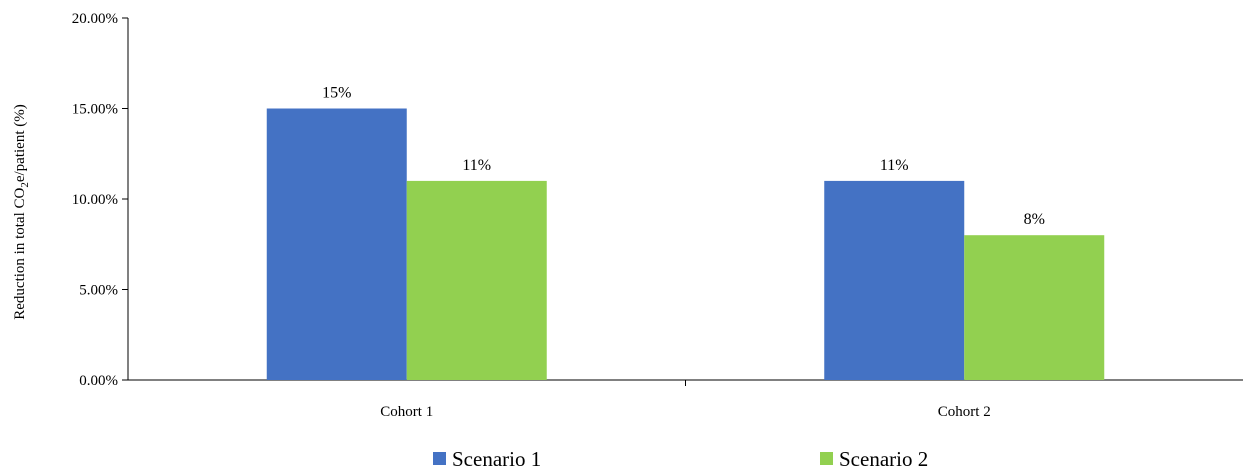  I want to click on y-axis-label: Reduction in total CO2e/patient (%), so click(21, 211).